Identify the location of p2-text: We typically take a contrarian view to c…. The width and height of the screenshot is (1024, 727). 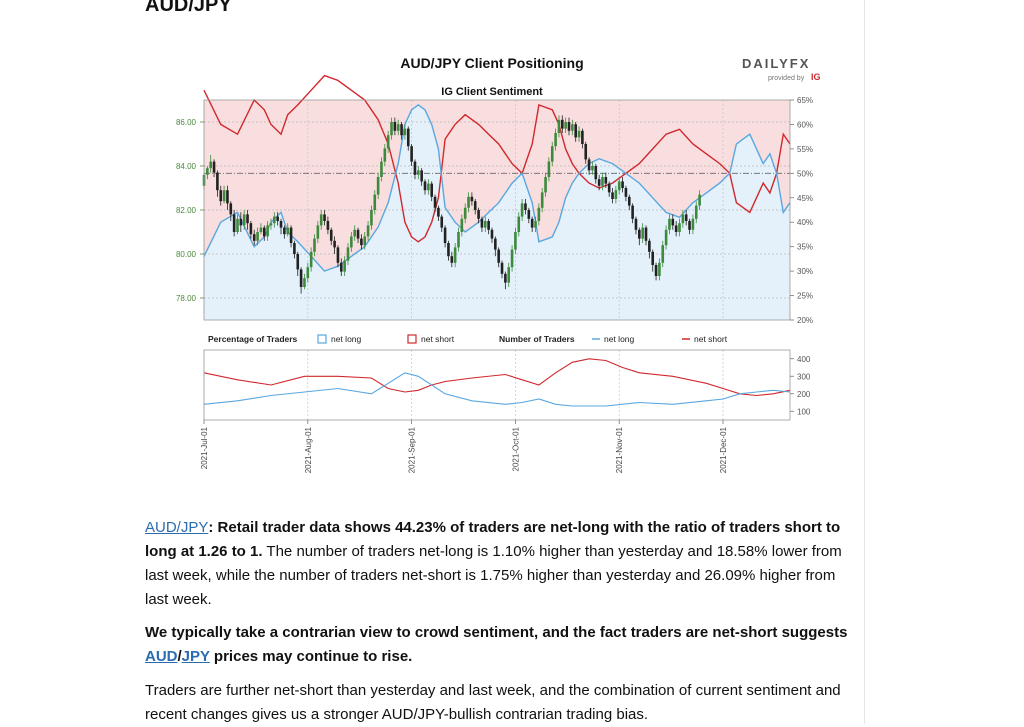
(496, 632).